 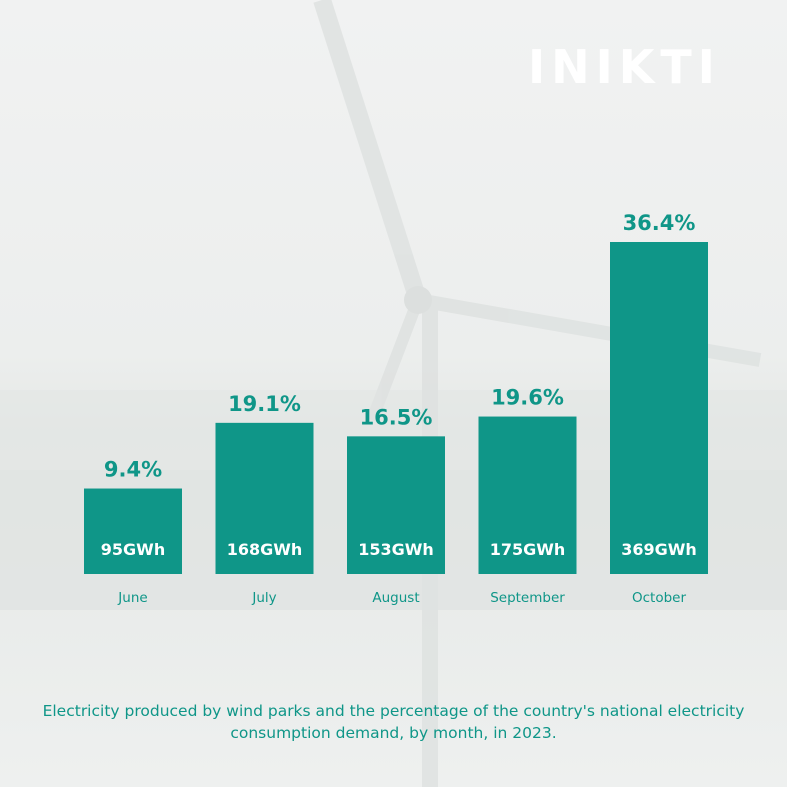 What do you see at coordinates (132, 598) in the screenshot?
I see `category-label-june: June` at bounding box center [132, 598].